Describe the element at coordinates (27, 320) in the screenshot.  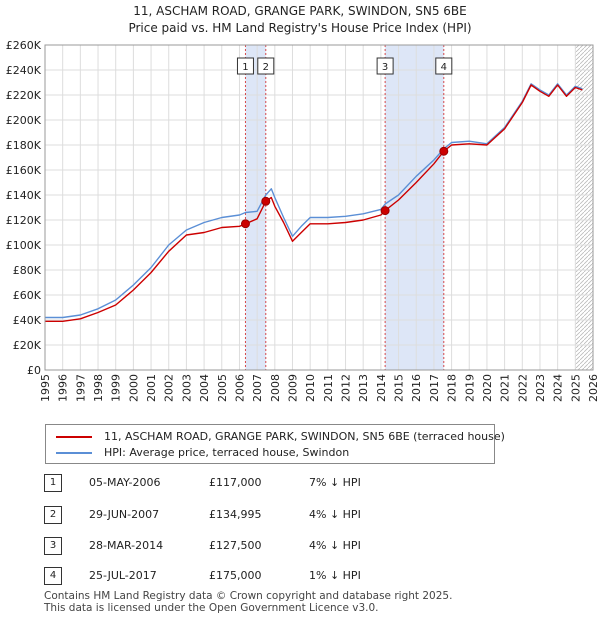
I see `y-tick-label: £40K` at that location.